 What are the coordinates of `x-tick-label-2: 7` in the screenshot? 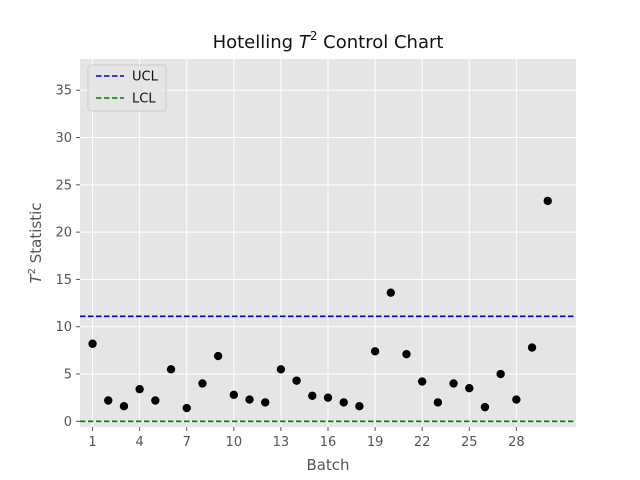 It's located at (187, 442).